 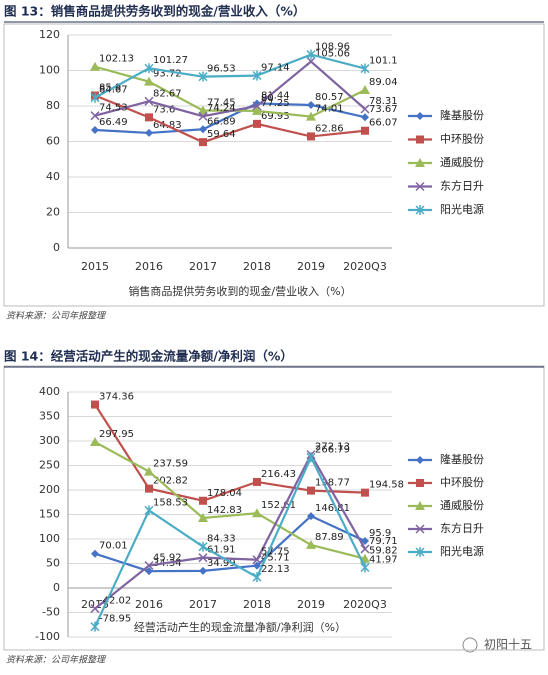 I want to click on y-tick-label: 200, so click(x=49, y=489).